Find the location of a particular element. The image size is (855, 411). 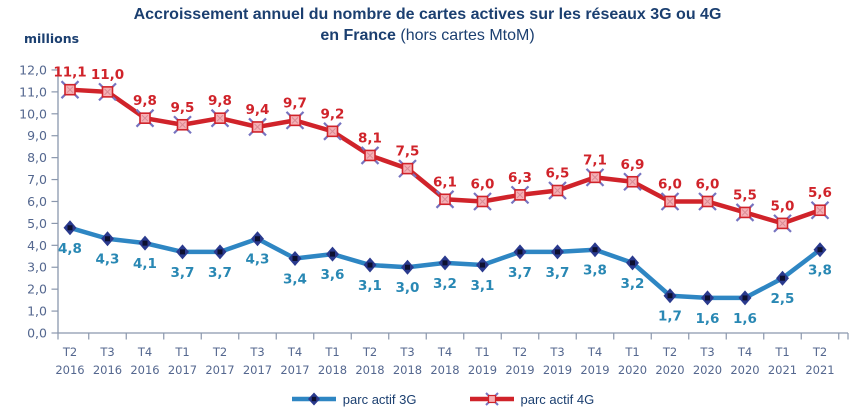

data-label-4g: 6,3 is located at coordinates (520, 178).